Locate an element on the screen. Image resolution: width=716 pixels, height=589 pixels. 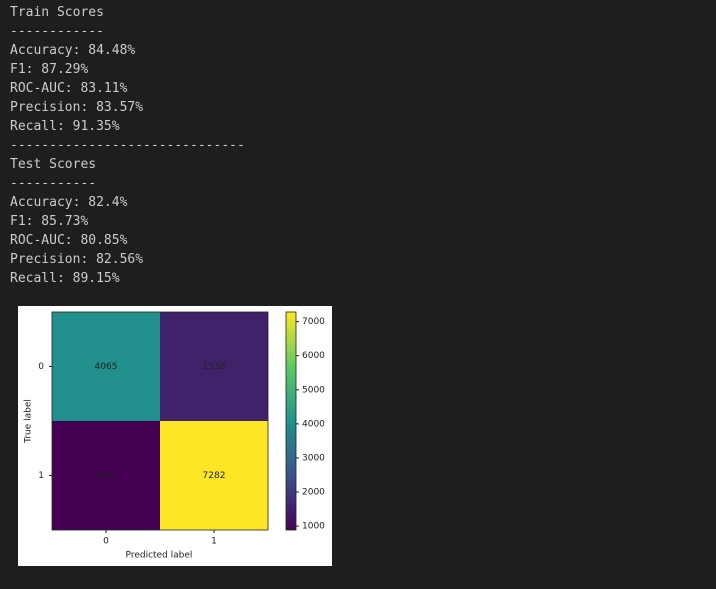
output-line: ------------------------------ is located at coordinates (127, 145).